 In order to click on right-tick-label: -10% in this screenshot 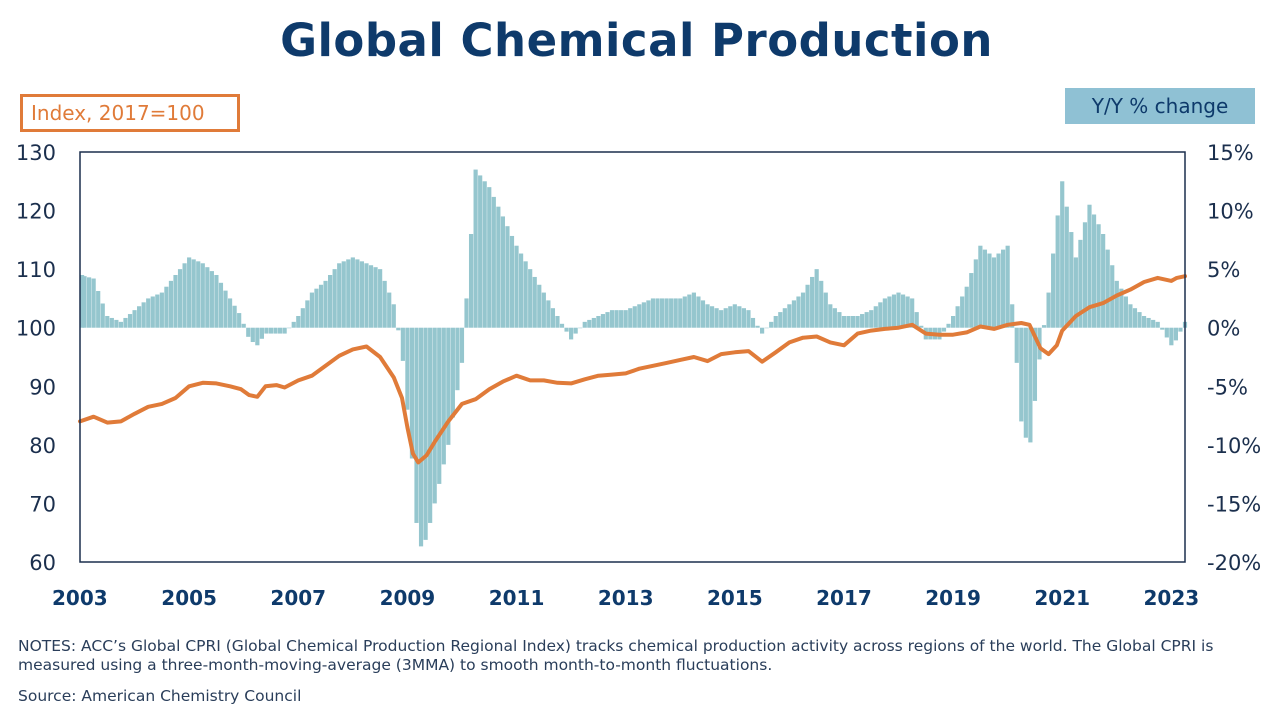, I will do `click(1234, 446)`.